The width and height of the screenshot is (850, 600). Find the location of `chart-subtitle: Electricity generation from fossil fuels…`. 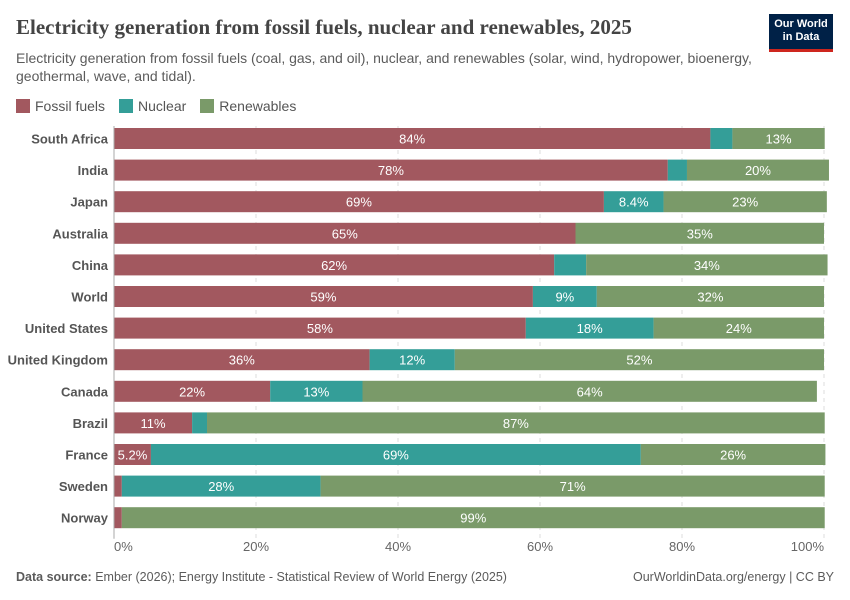

chart-subtitle: Electricity generation from fossil fuels… is located at coordinates (384, 67).